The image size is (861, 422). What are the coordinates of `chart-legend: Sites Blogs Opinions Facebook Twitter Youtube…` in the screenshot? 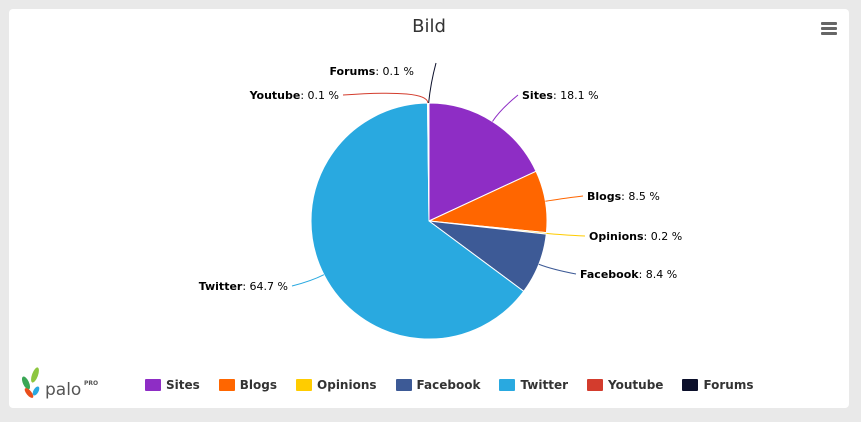 It's located at (459, 385).